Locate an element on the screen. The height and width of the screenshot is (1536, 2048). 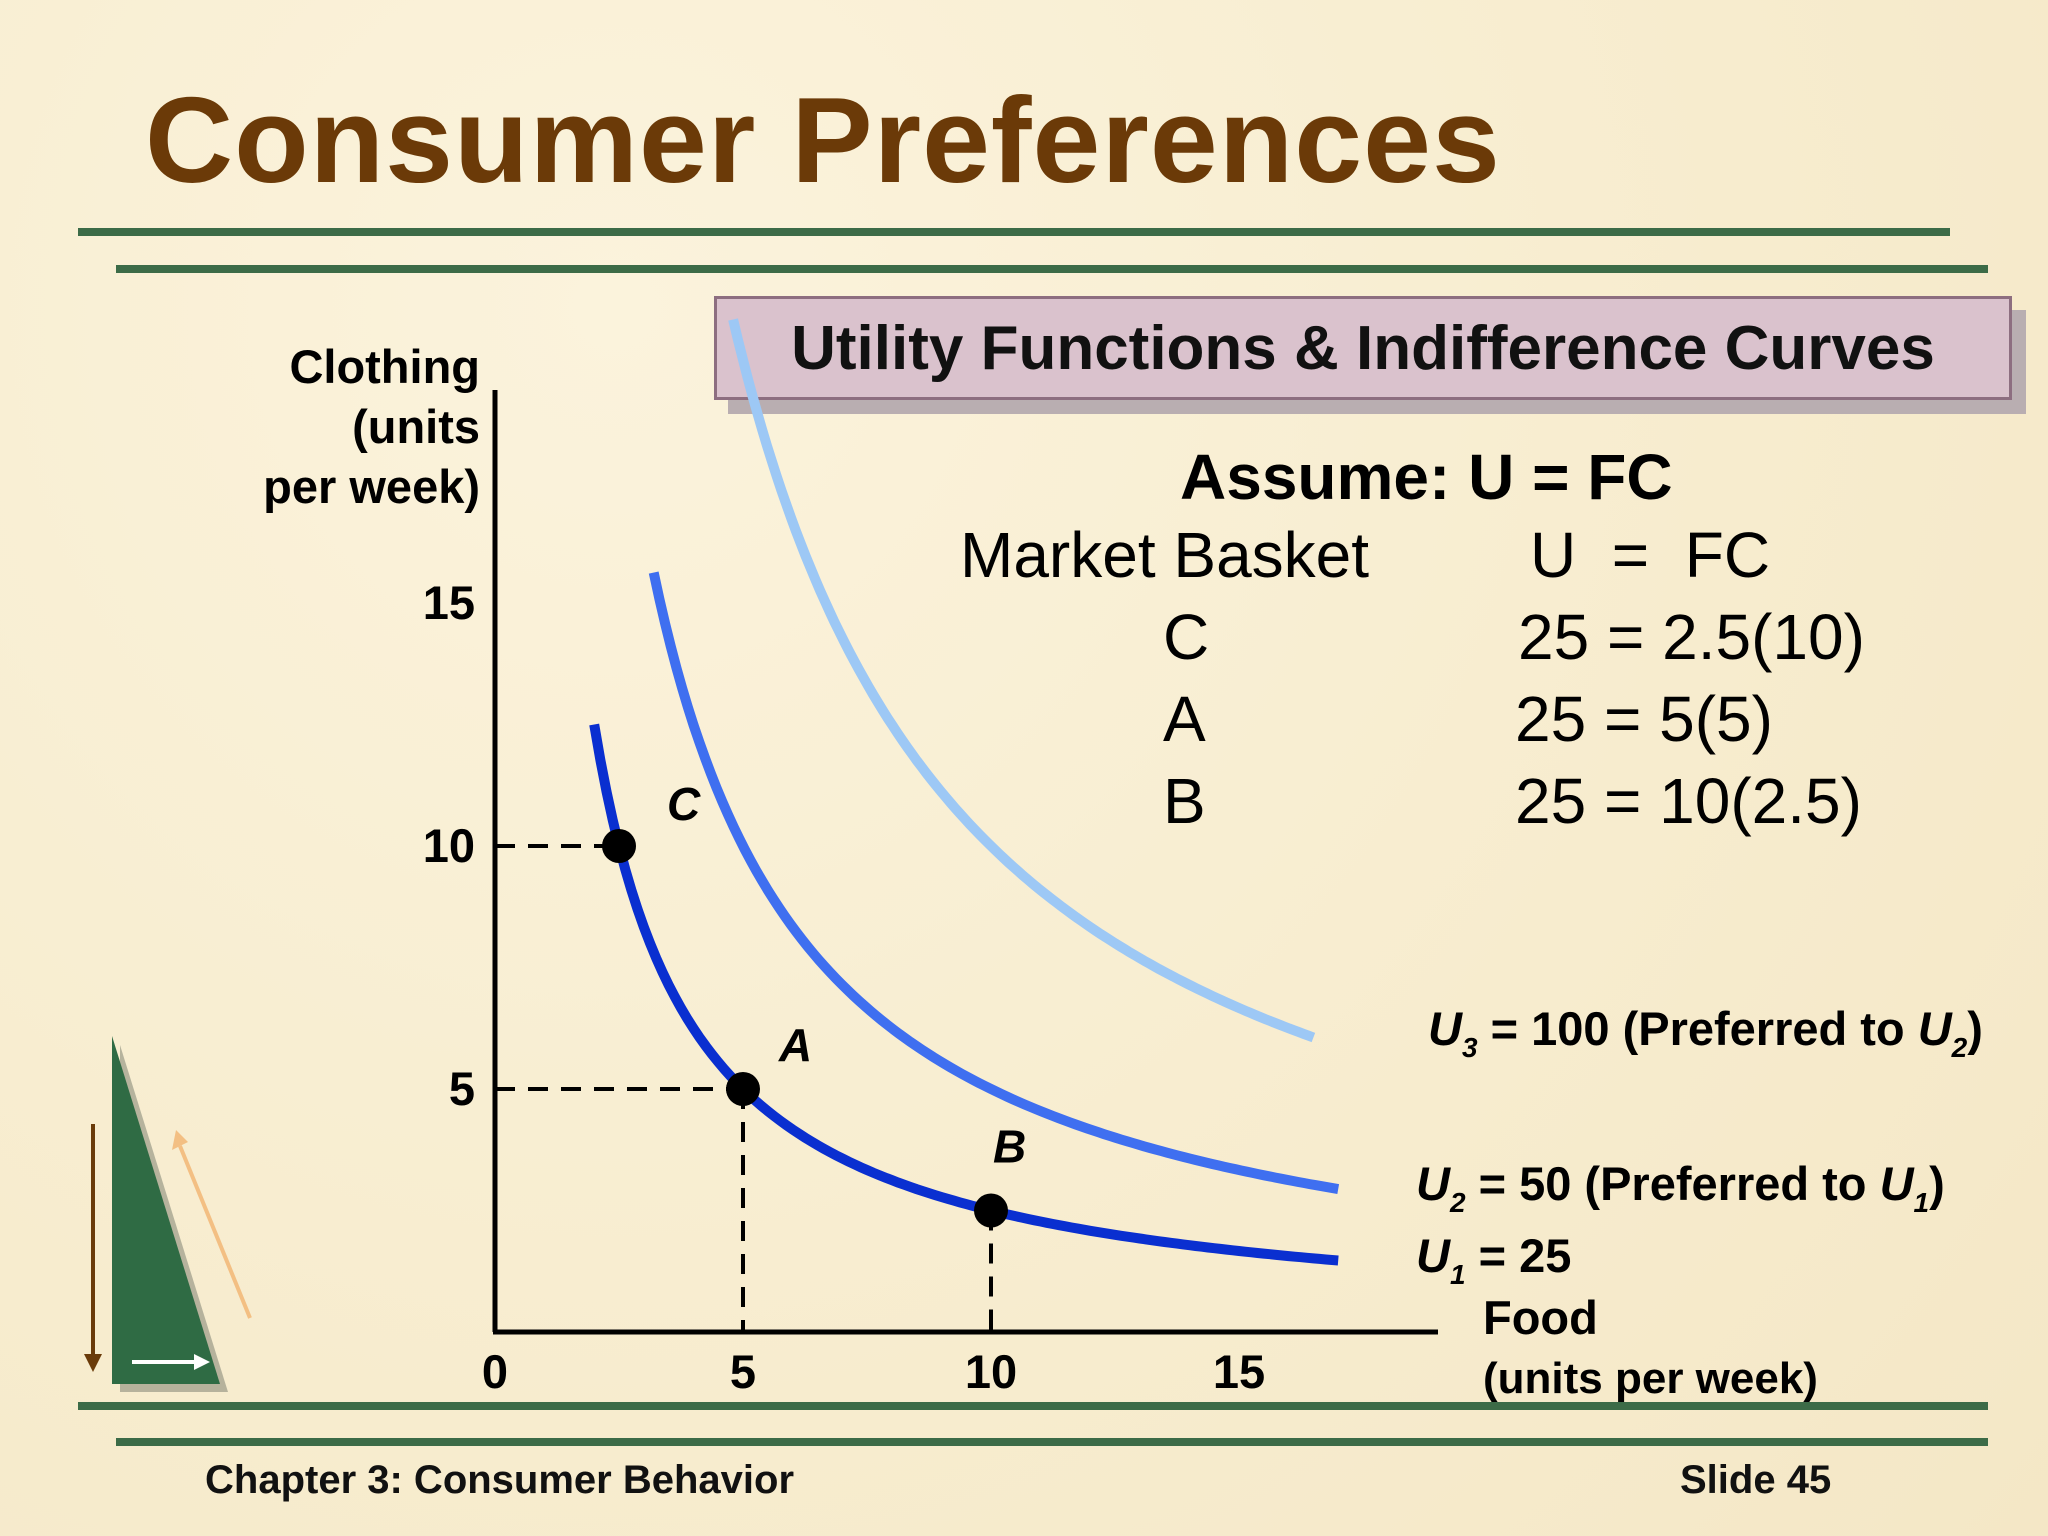
y-axis-label-line3: per week) is located at coordinates (371, 486).